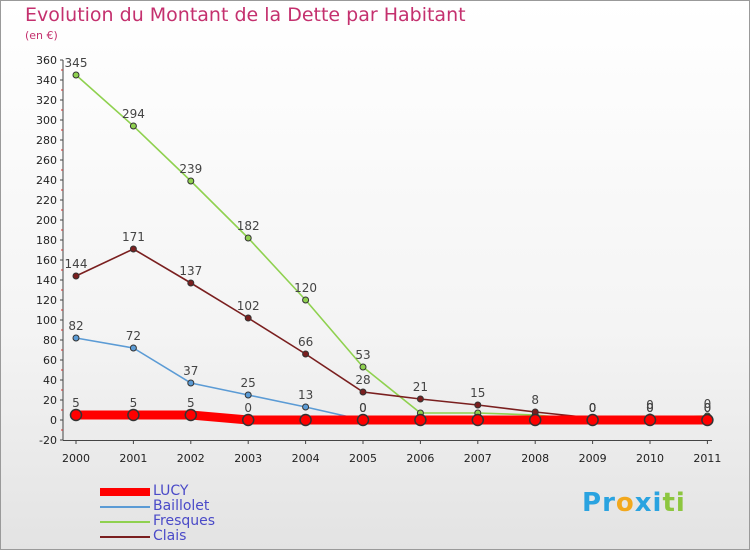 The image size is (750, 550). Describe the element at coordinates (50, 360) in the screenshot. I see `y-tick-label: 60` at that location.